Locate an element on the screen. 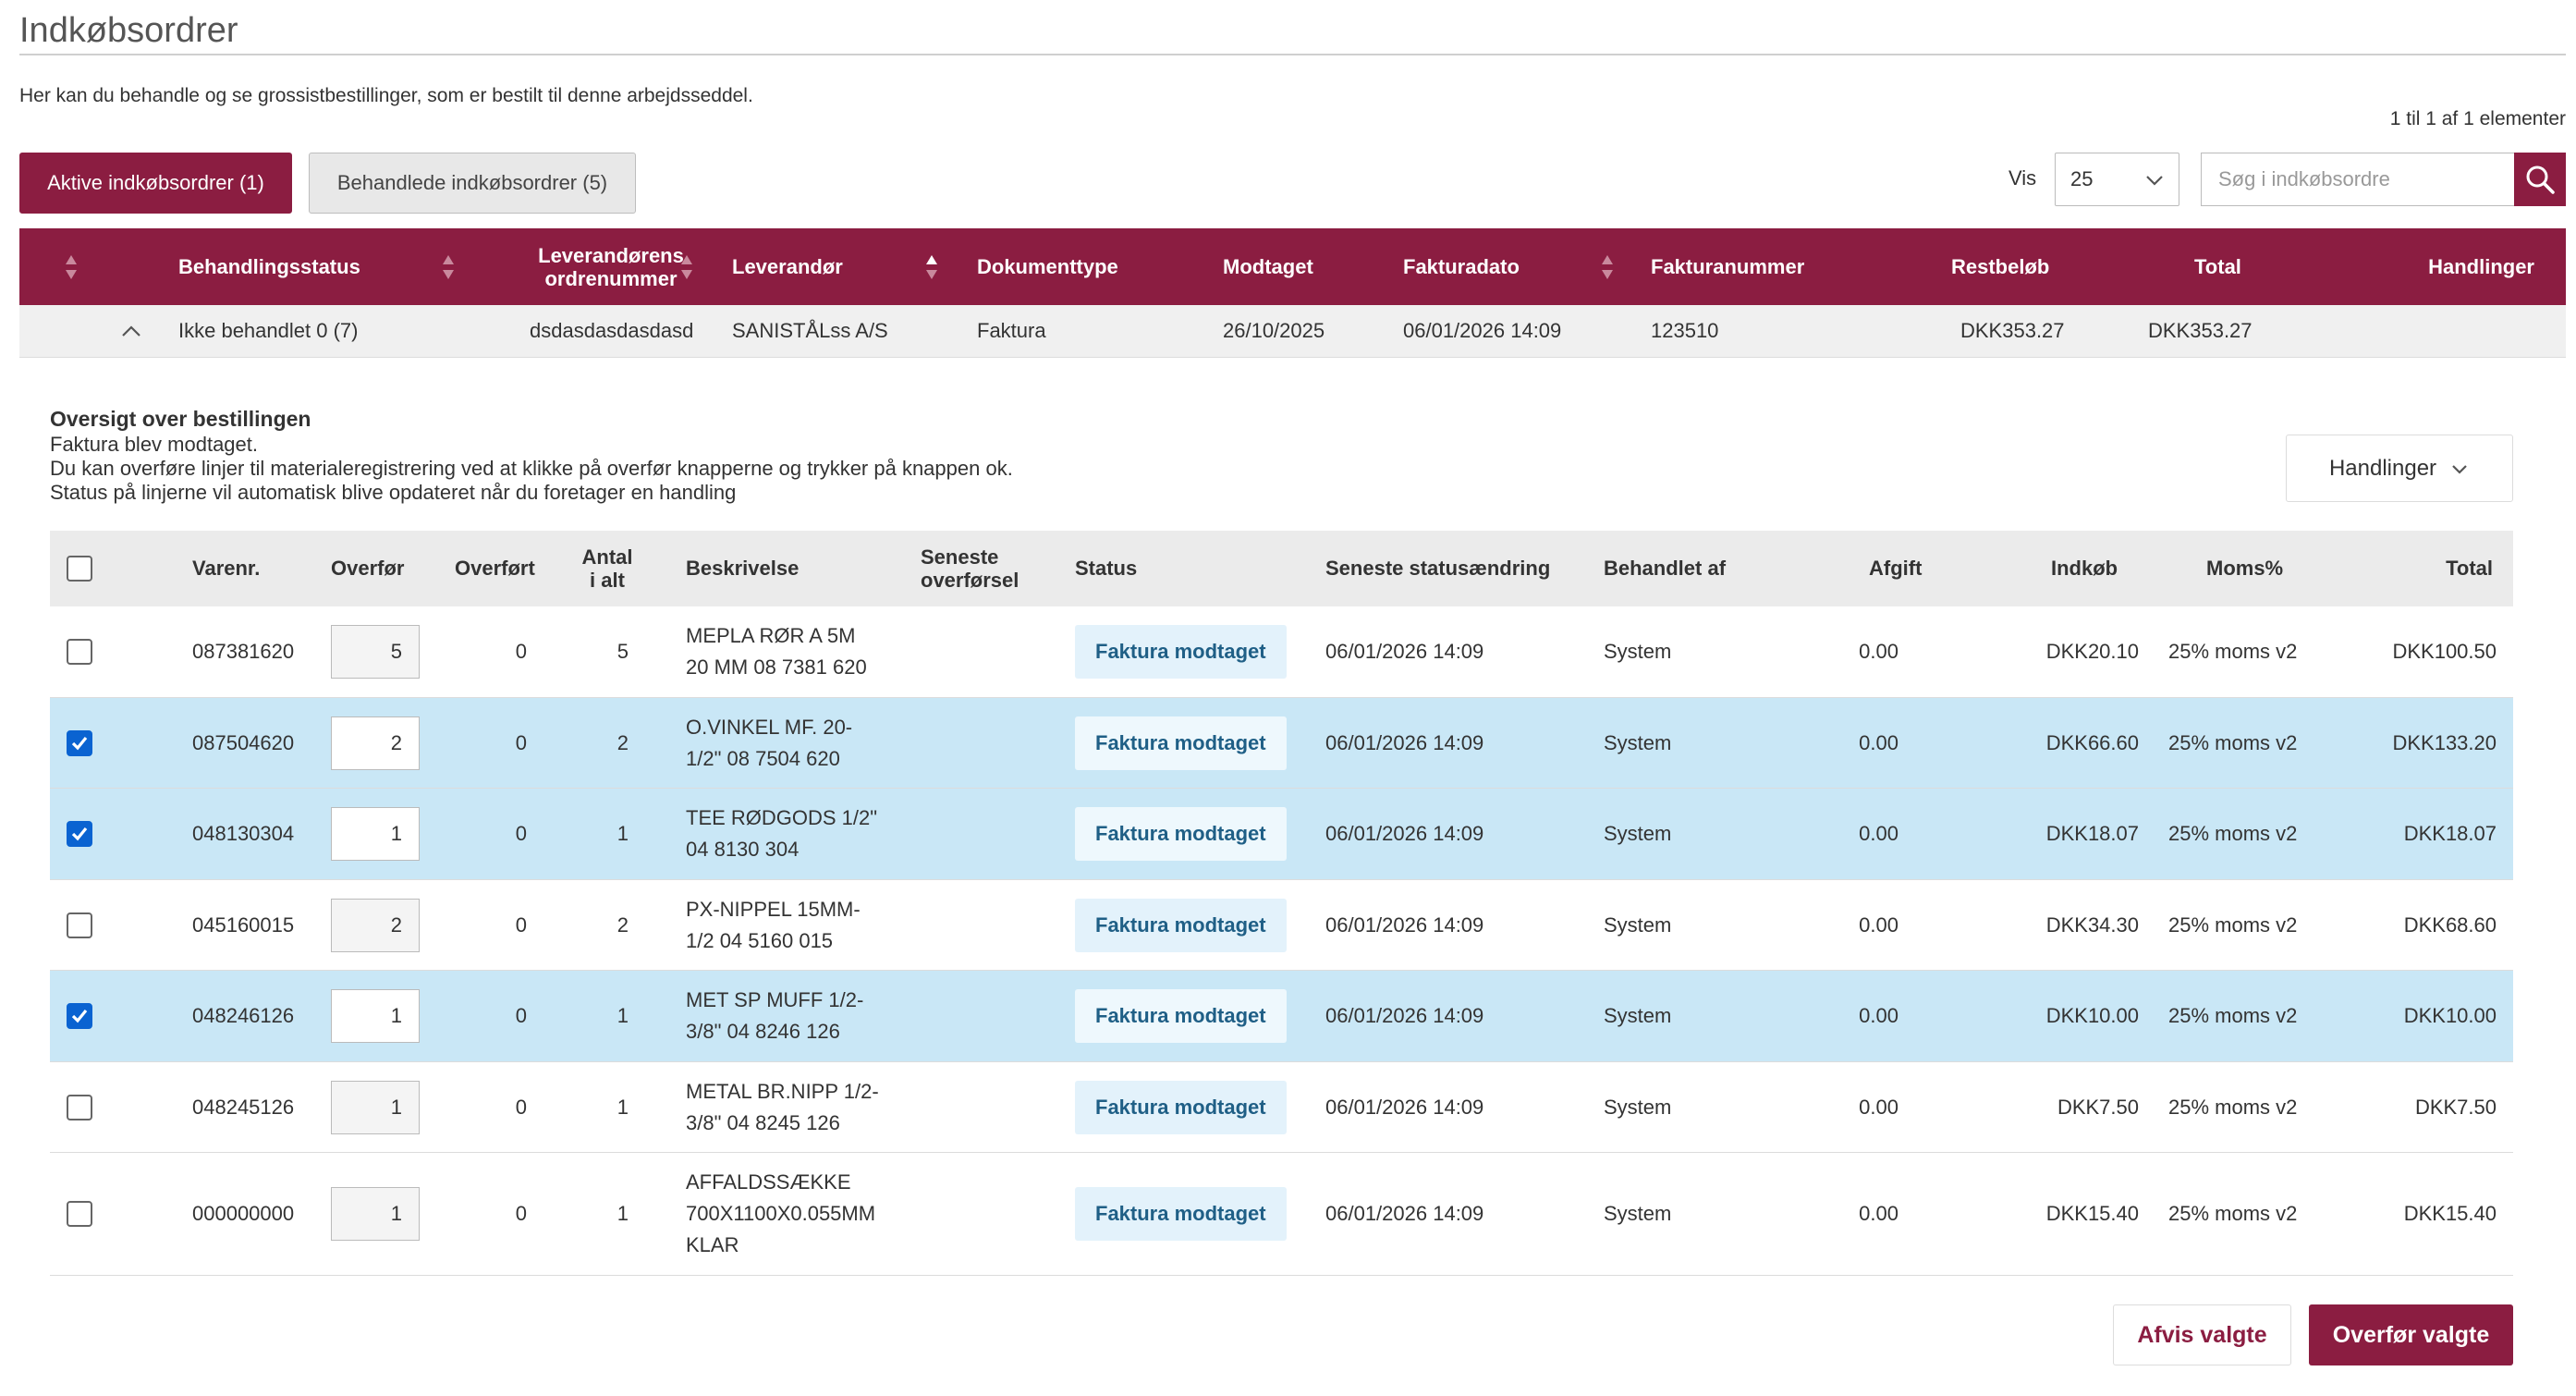  row-status: Ikke behandlet 0 (7) is located at coordinates (268, 330).